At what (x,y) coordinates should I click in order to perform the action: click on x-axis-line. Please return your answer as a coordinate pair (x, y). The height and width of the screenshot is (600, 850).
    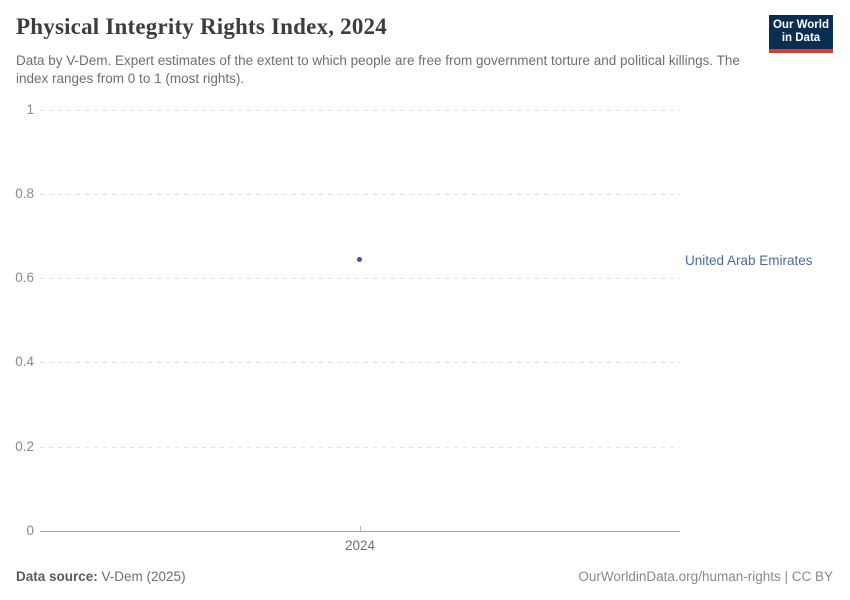
    Looking at the image, I should click on (360, 531).